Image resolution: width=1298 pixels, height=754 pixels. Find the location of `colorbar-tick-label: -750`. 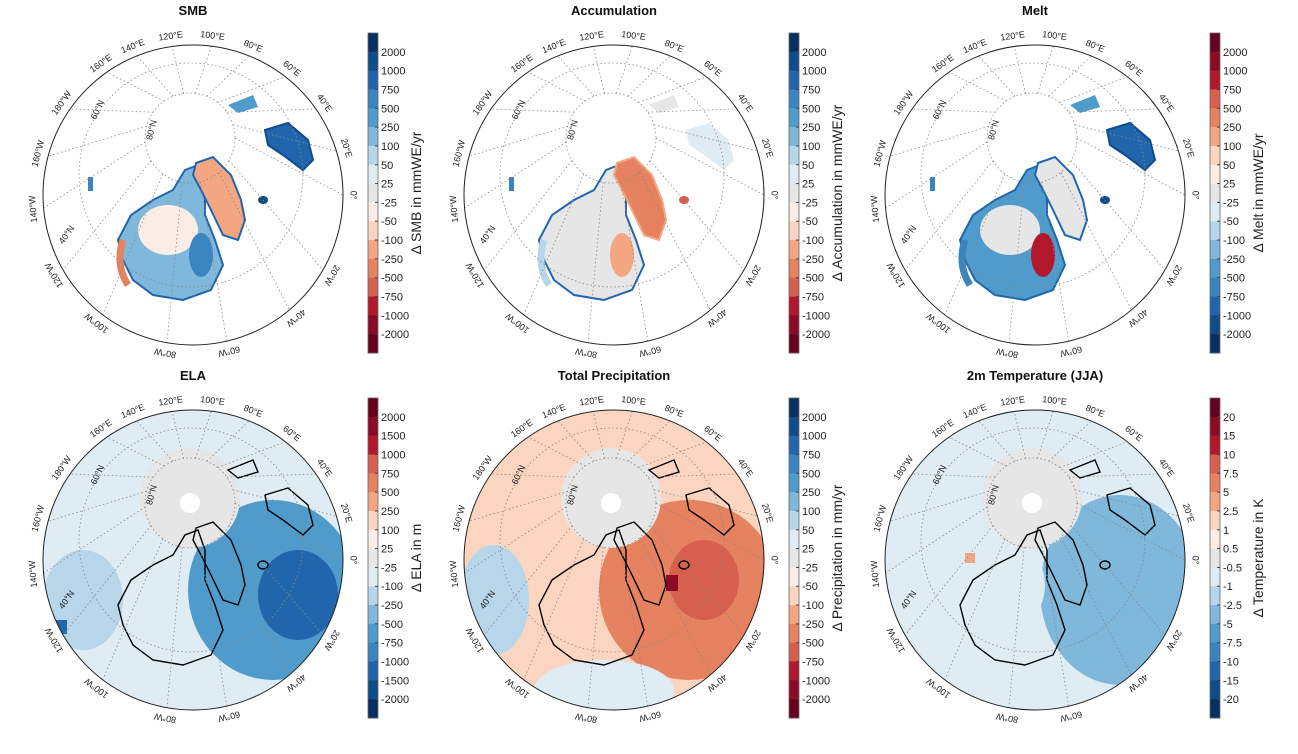

colorbar-tick-label: -750 is located at coordinates (392, 644).